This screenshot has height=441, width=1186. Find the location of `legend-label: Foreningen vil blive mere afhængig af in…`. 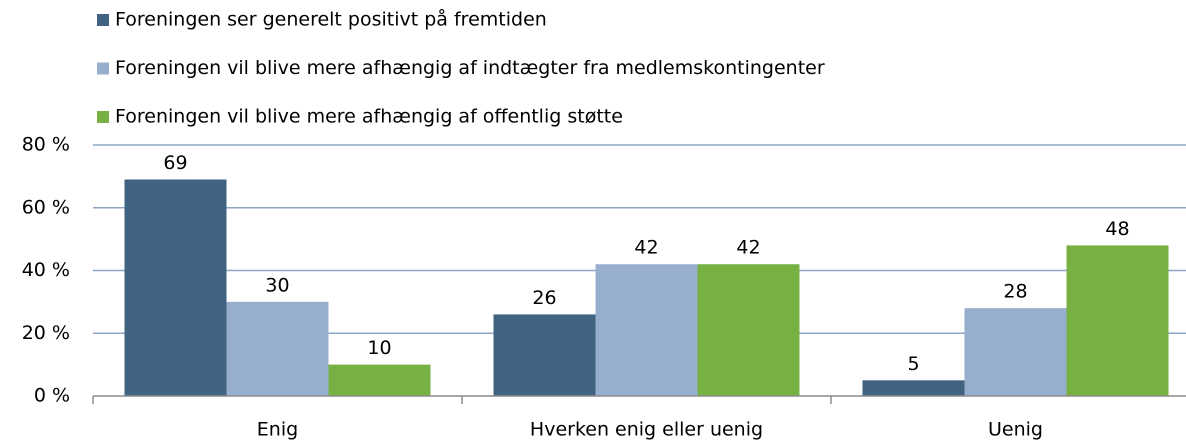

legend-label: Foreningen vil blive mere afhængig af in… is located at coordinates (470, 68).